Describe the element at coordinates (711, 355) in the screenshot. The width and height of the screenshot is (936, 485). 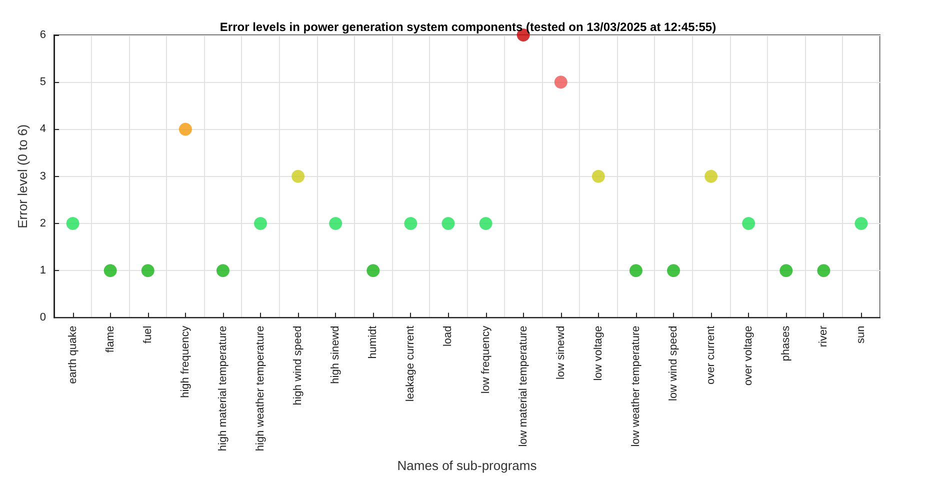
I see `x-tick-label: over current` at that location.